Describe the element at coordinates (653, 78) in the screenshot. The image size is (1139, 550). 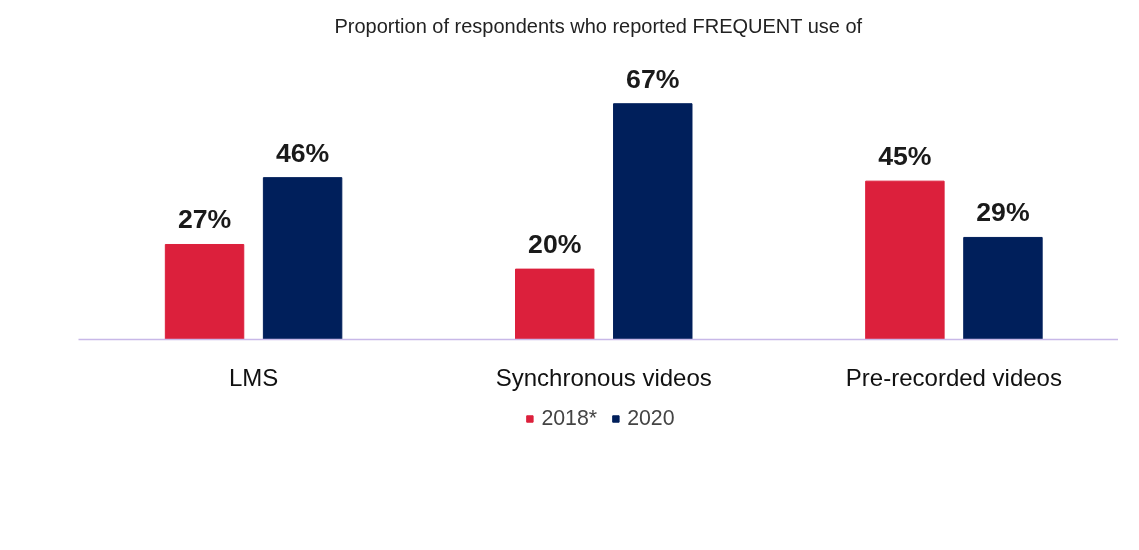
I see `data-label: 67%` at that location.